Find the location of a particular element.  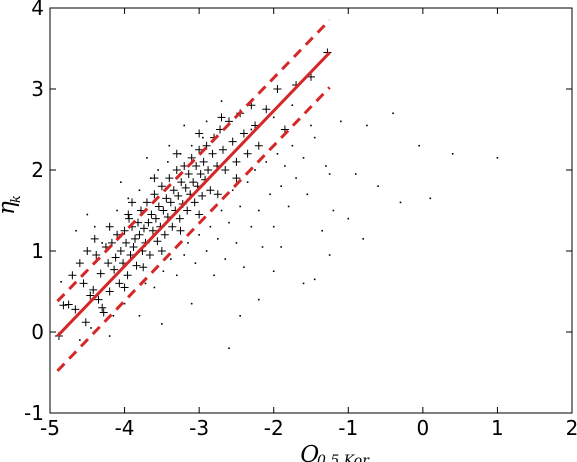

y-tick-label: 3 is located at coordinates (37, 89).